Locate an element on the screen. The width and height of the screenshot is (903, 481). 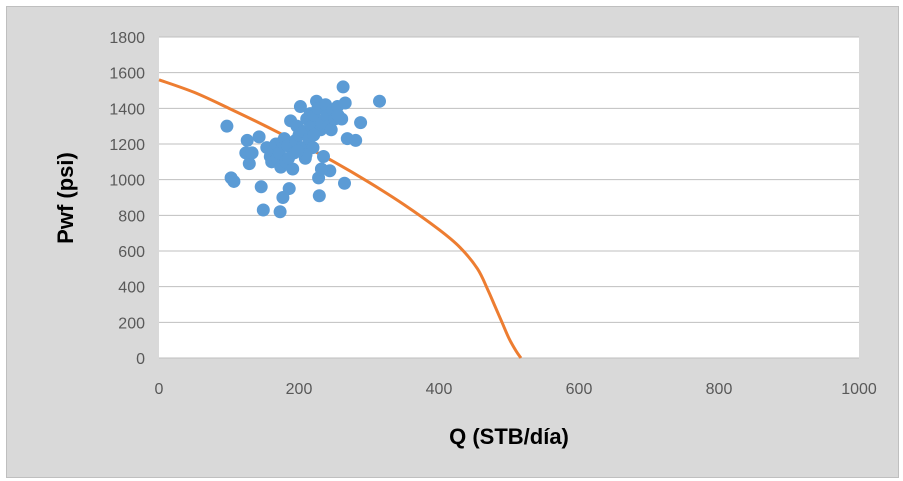
x-tick-label: 800 is located at coordinates (719, 389).